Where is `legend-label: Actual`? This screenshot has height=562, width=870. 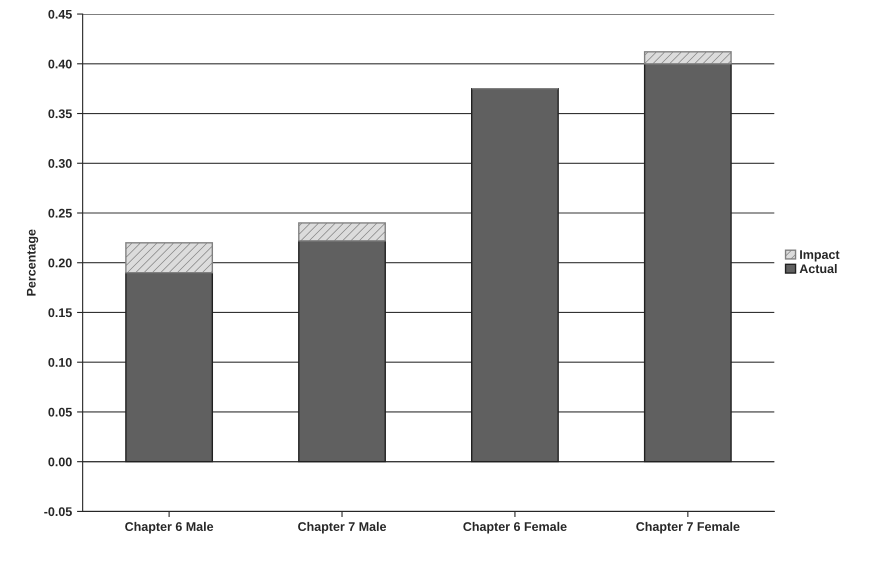
legend-label: Actual is located at coordinates (818, 269).